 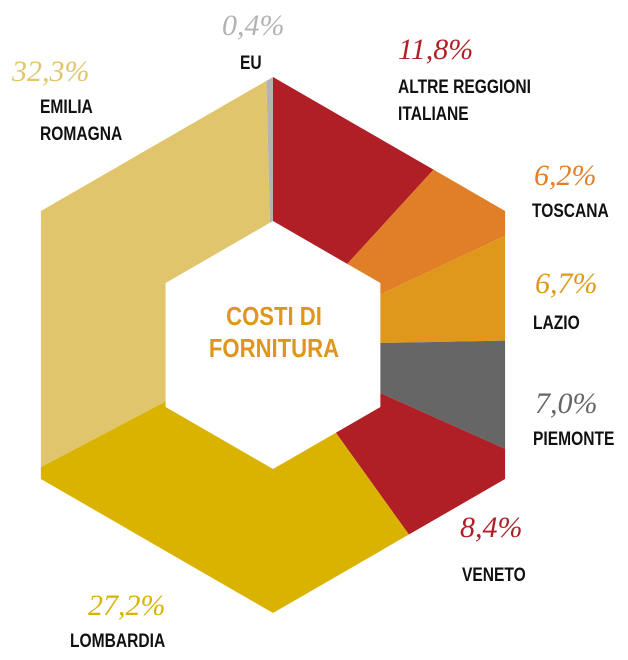 I want to click on category-label: LOMBARDIA, so click(x=118, y=641).